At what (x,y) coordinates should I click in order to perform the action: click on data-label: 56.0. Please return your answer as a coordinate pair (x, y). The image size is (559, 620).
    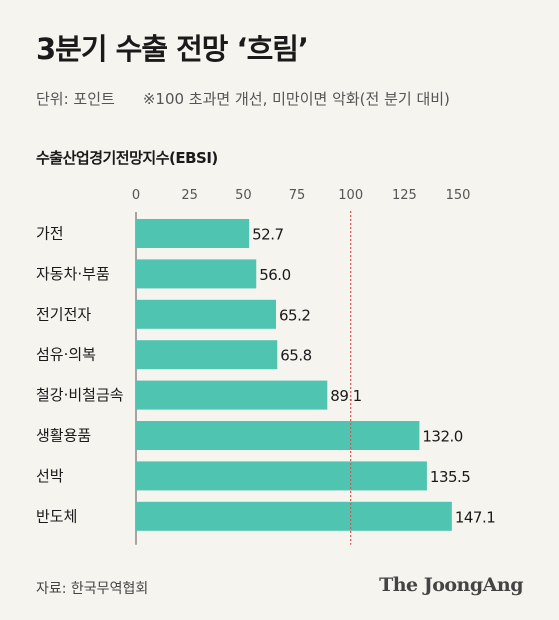
    Looking at the image, I should click on (274, 275).